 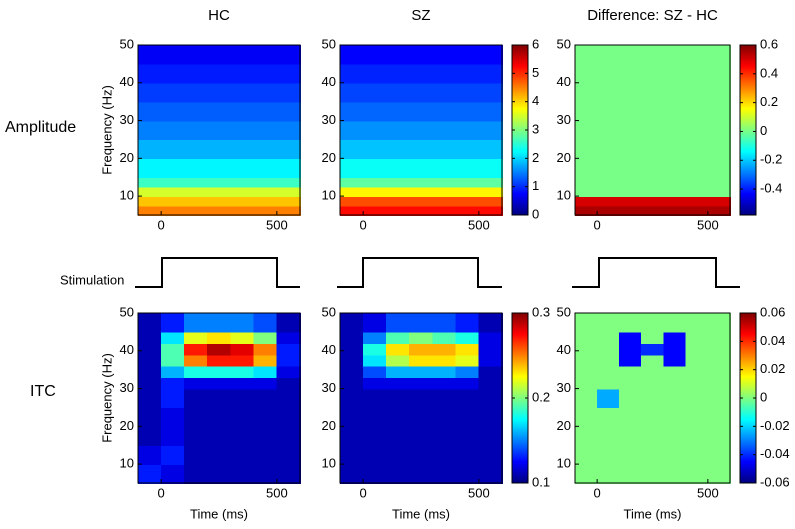 What do you see at coordinates (541, 311) in the screenshot?
I see `colorbar-tick-label: 0.3` at bounding box center [541, 311].